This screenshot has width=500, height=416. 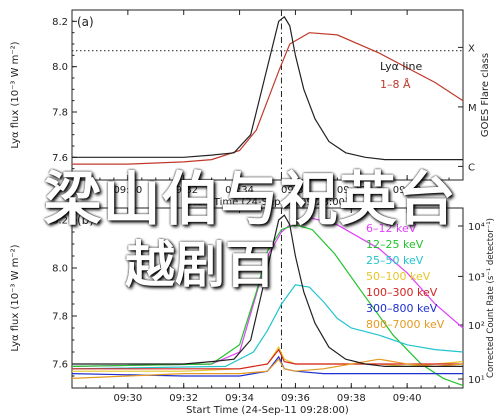 What do you see at coordinates (476, 326) in the screenshot?
I see `right-tick-label: 10²` at bounding box center [476, 326].